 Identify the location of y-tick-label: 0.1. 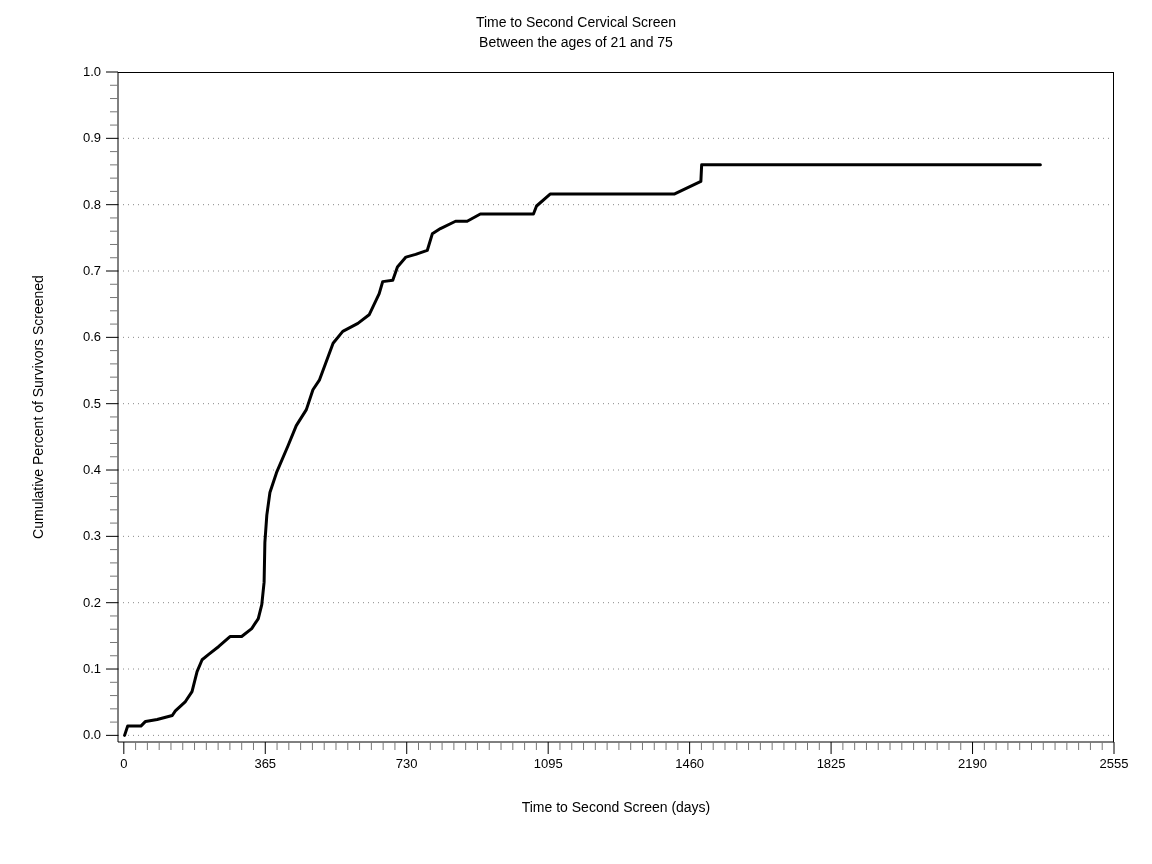
(91, 669).